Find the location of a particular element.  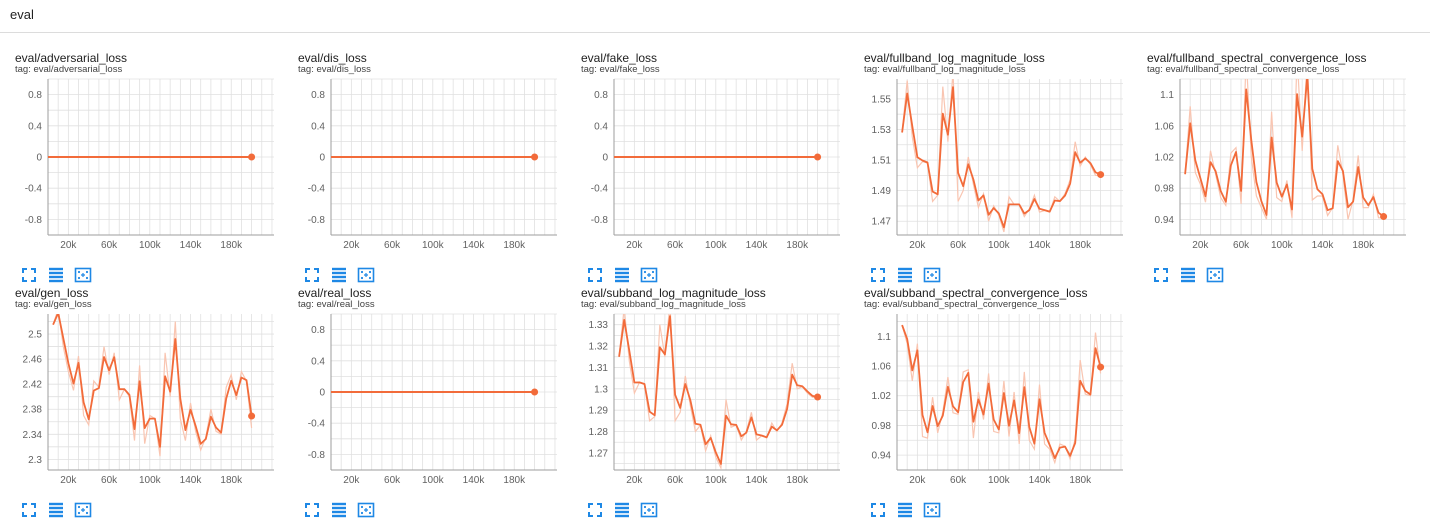

chart-tag: tag: eval/fullband_log_magnitude_loss is located at coordinates (945, 69).